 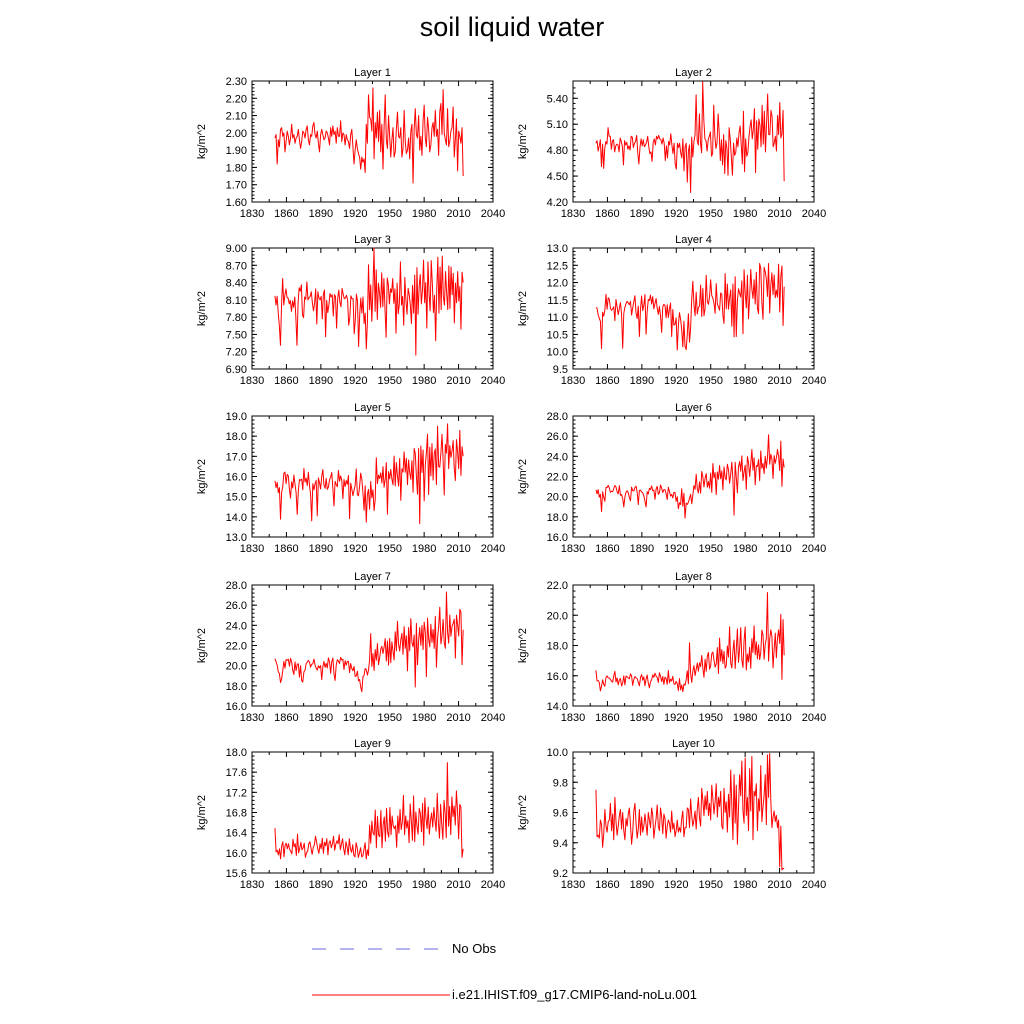 I want to click on y-tick-label: 4.80, so click(x=557, y=151).